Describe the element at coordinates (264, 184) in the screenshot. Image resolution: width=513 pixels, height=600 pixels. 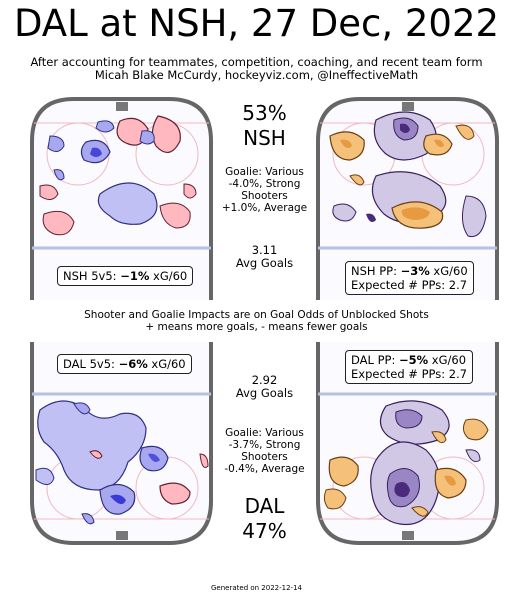
I see `nsh-goalie-line-2: -4.0%, Strong` at that location.